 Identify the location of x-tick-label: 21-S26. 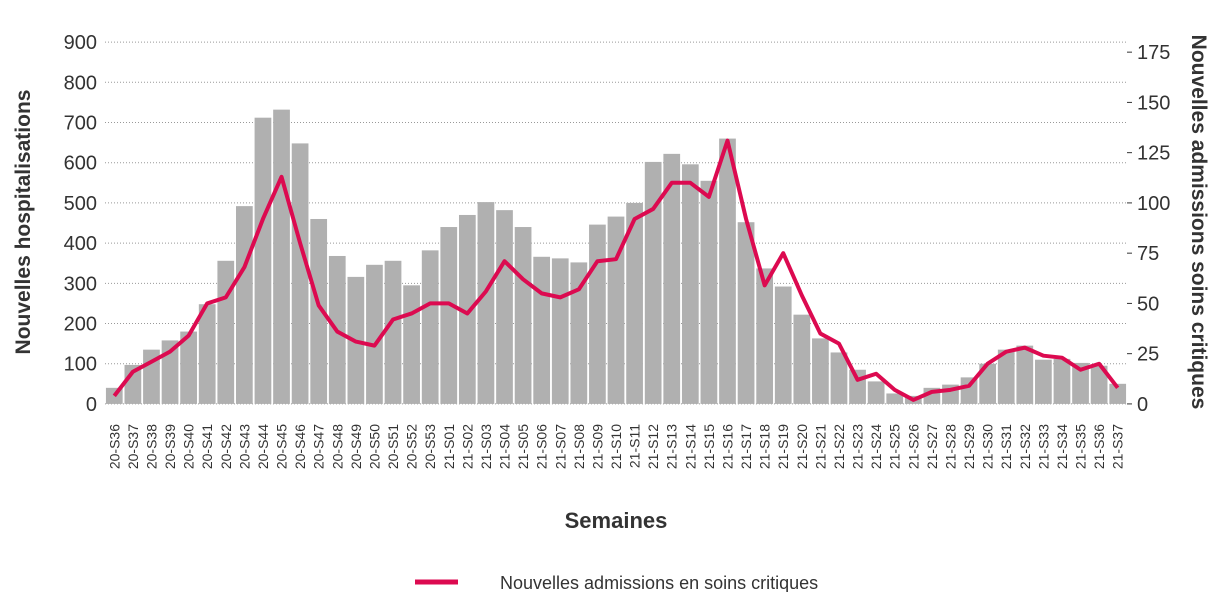
(913, 446).